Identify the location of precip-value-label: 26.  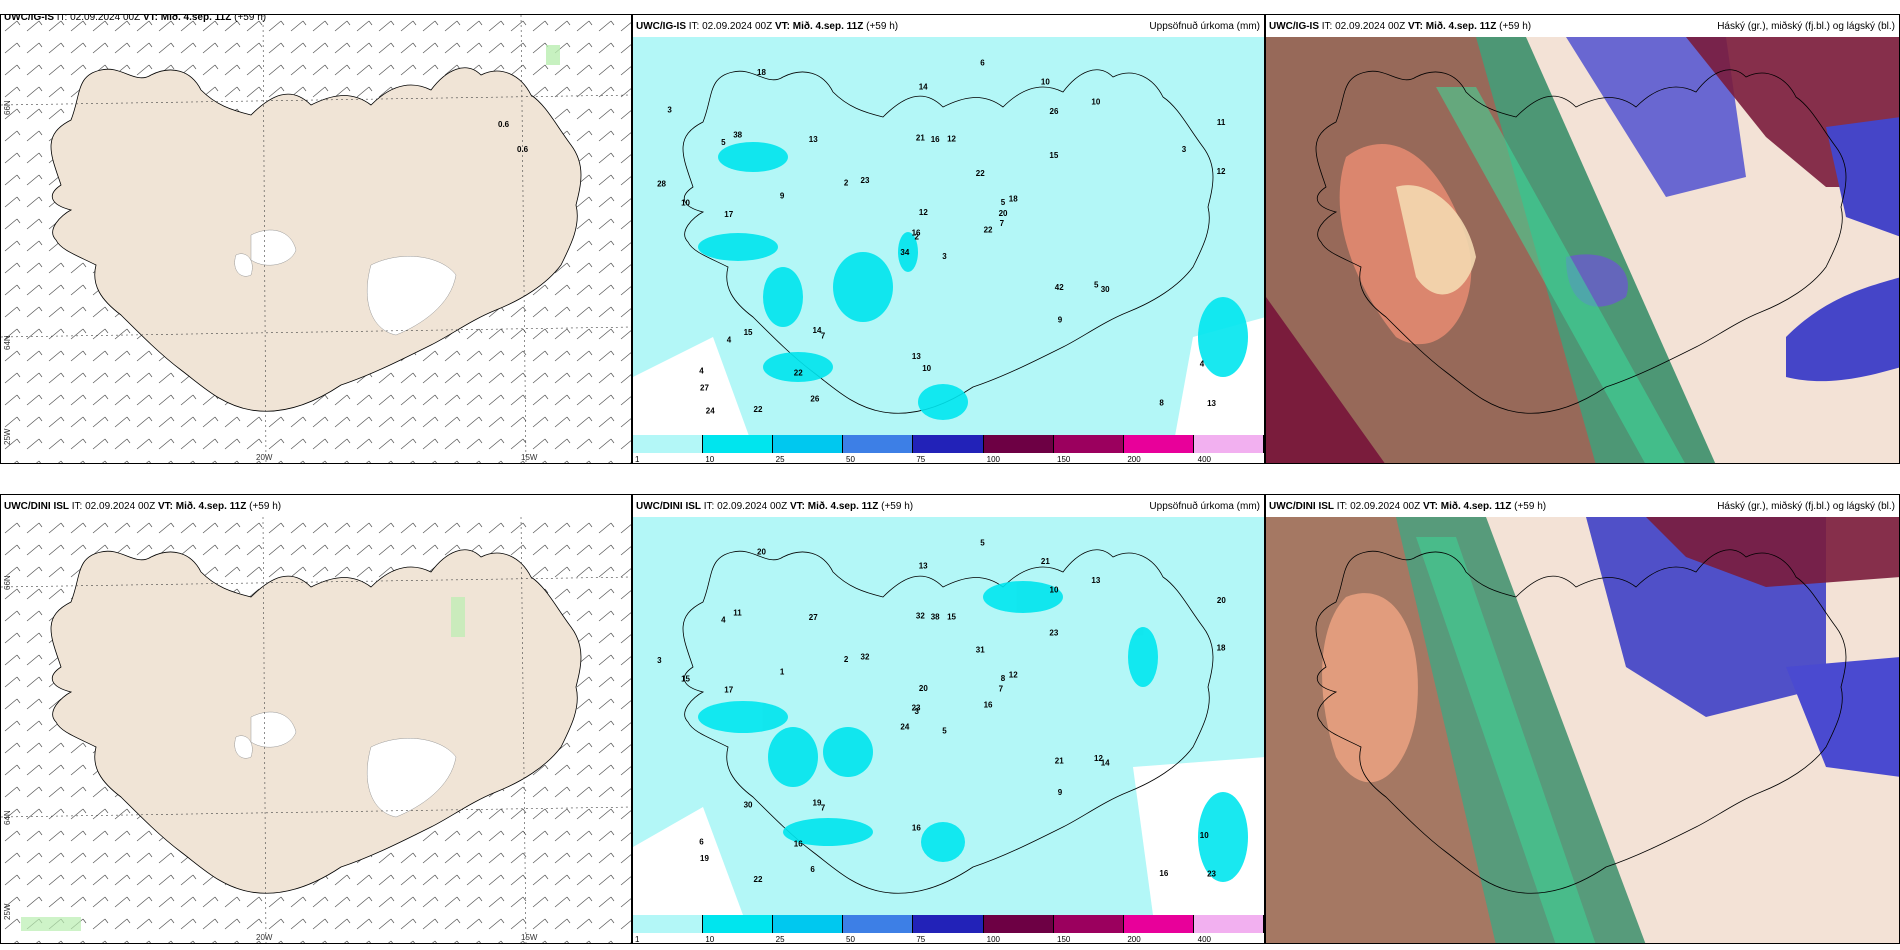
(814, 398).